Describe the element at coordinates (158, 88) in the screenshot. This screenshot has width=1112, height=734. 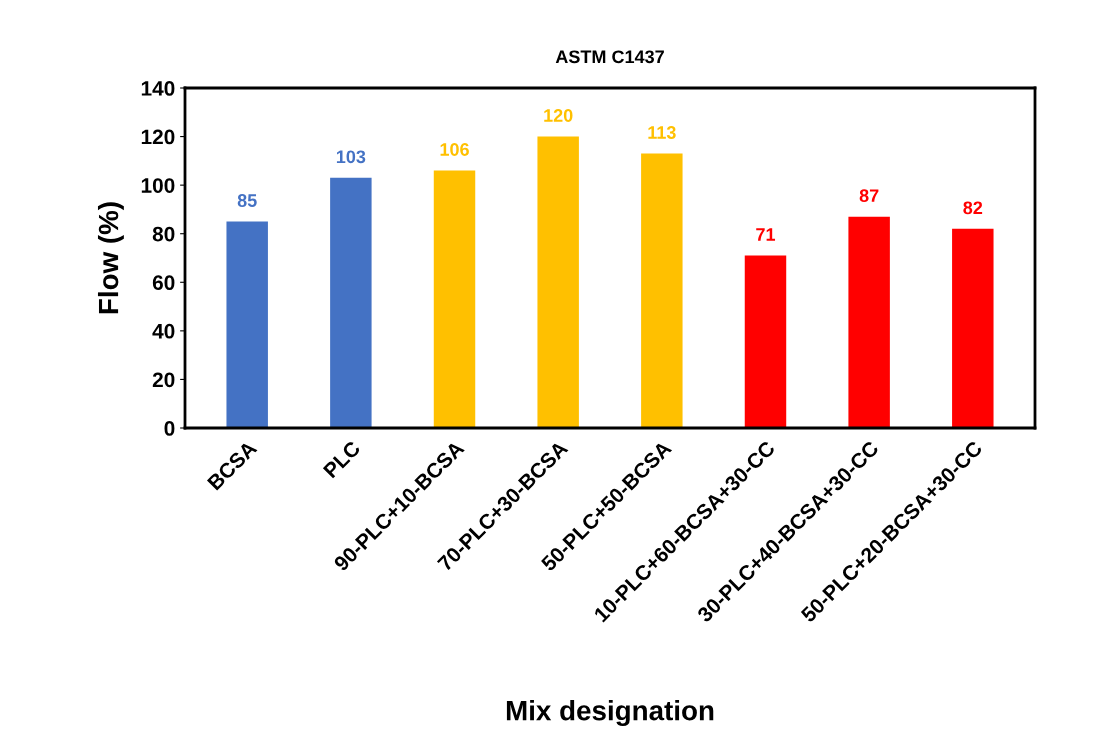
I see `y-tick-label: 140` at that location.